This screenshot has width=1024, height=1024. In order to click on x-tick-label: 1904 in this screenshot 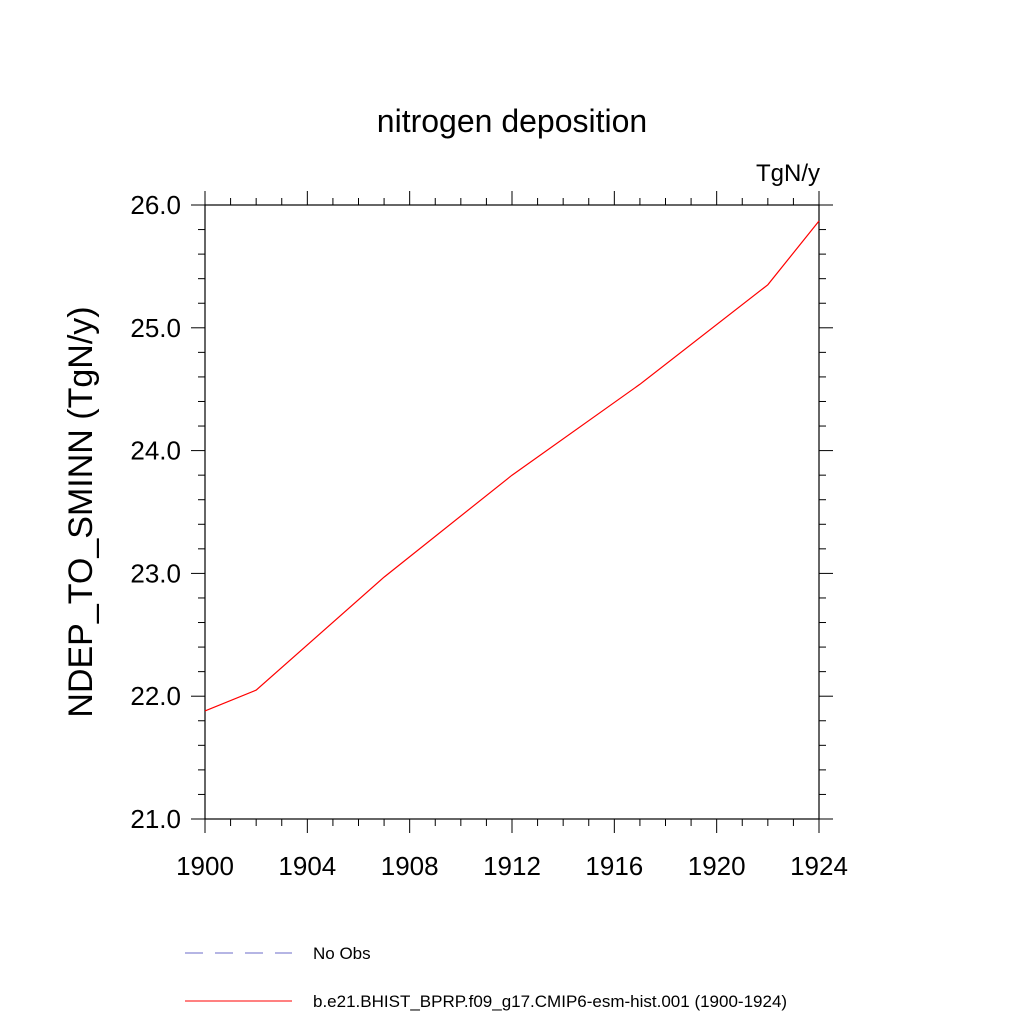, I will do `click(307, 866)`.